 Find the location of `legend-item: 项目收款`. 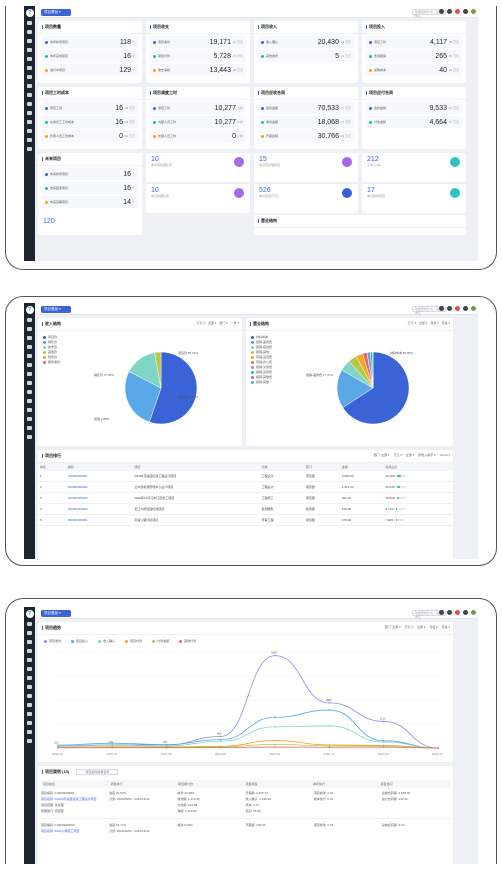

legend-item: 项目收款 is located at coordinates (52, 641).